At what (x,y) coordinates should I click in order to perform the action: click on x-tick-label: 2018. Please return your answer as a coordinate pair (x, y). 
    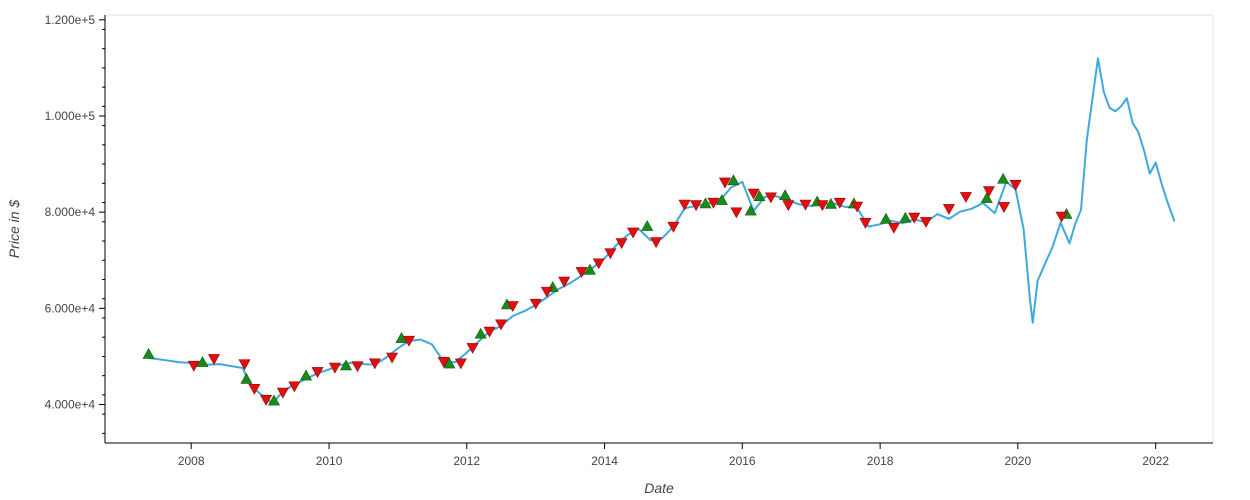
    Looking at the image, I should click on (880, 461).